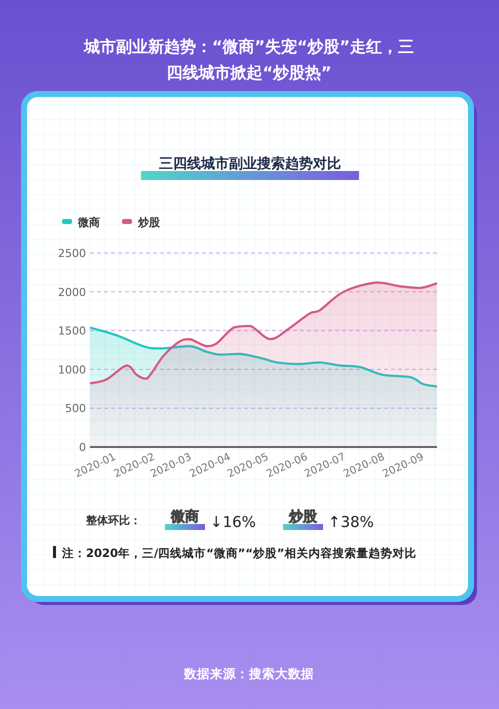  I want to click on text: ↓16%, so click(233, 522).